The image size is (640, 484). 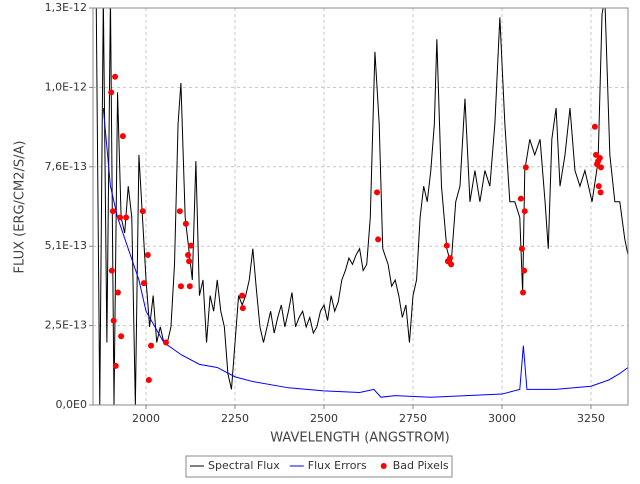 What do you see at coordinates (413, 418) in the screenshot?
I see `x-tick-label: 2750` at bounding box center [413, 418].